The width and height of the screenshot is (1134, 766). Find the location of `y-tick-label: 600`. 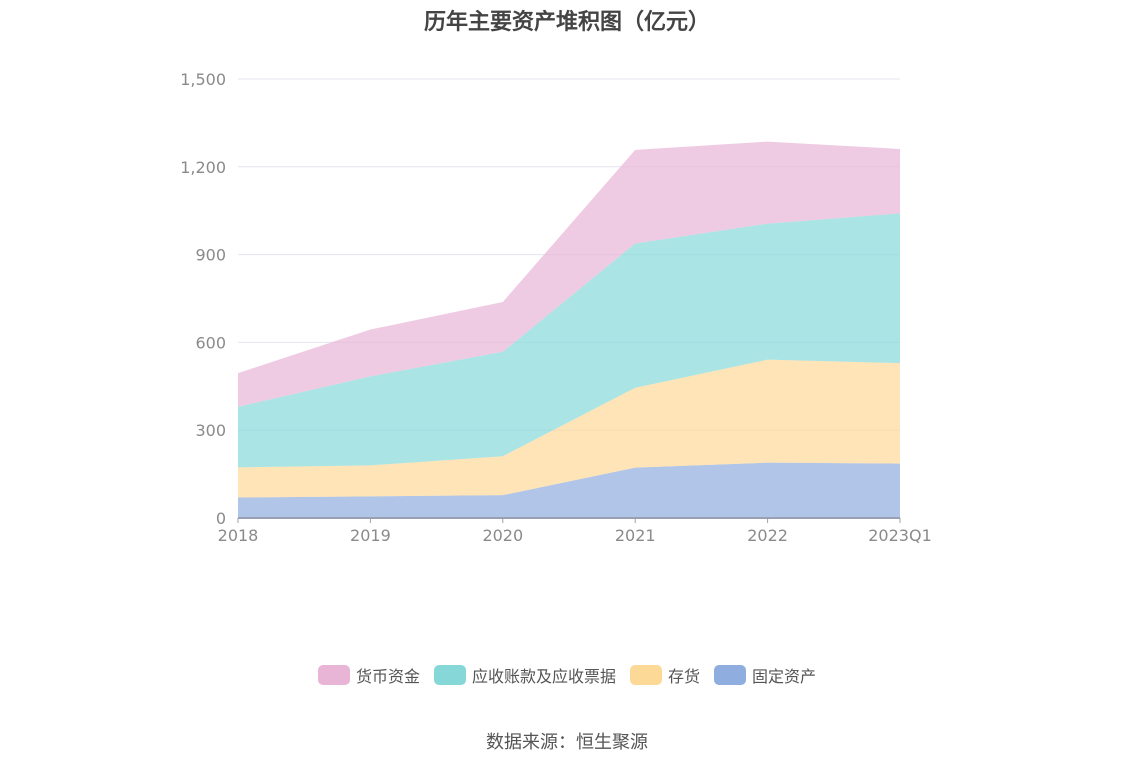

y-tick-label: 600 is located at coordinates (210, 342).